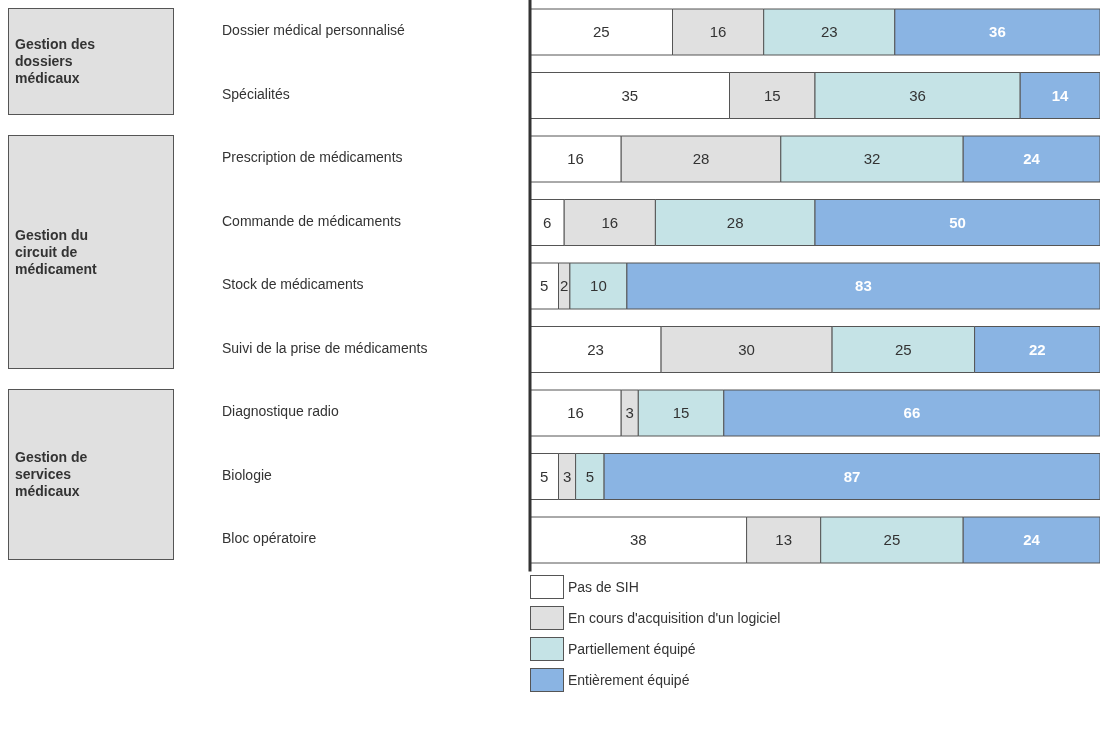 This screenshot has height=737, width=1116. I want to click on y-tick-label: Diagnostique radio, so click(280, 411).